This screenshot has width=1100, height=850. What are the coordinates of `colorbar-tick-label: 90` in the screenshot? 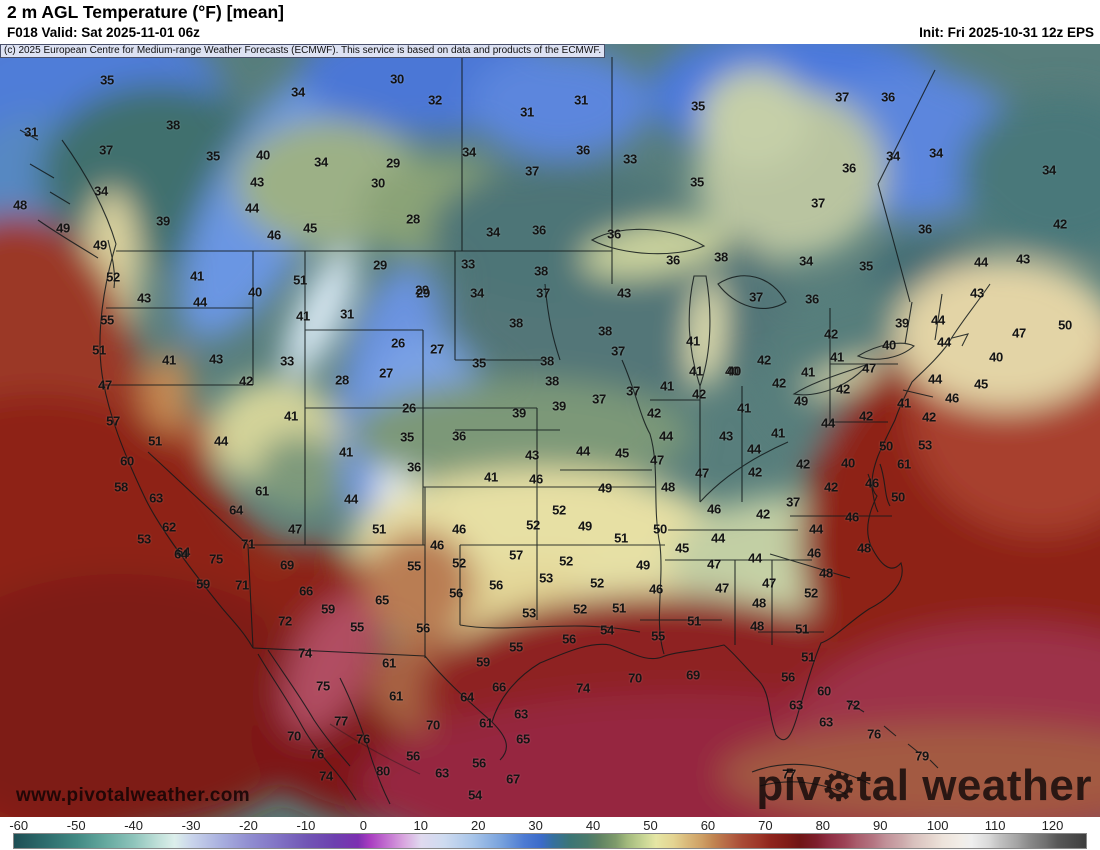 It's located at (880, 825).